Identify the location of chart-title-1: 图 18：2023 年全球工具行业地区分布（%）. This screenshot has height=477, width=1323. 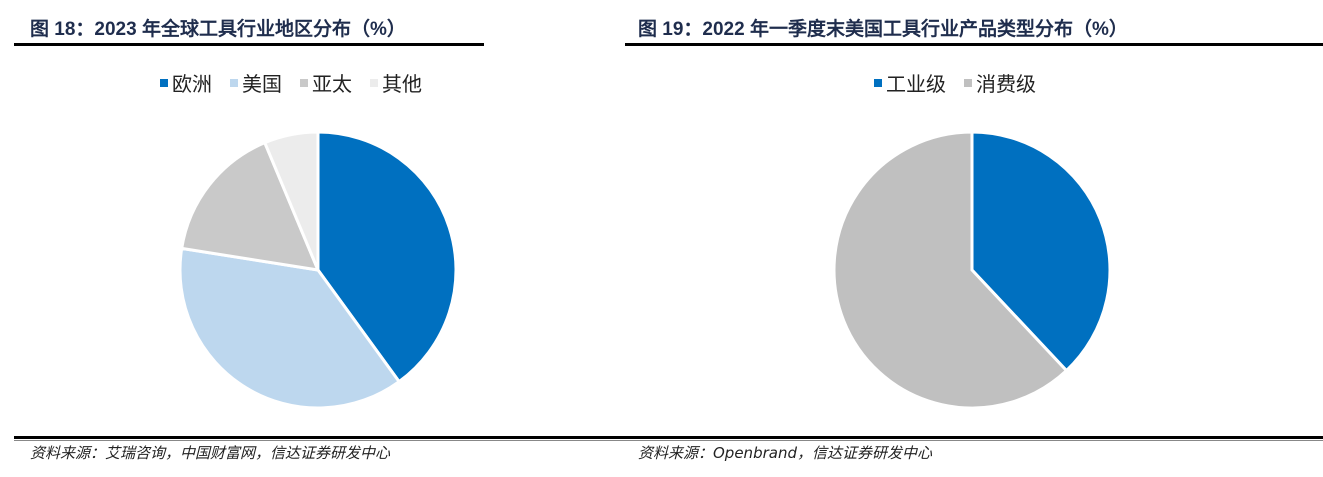
(218, 29).